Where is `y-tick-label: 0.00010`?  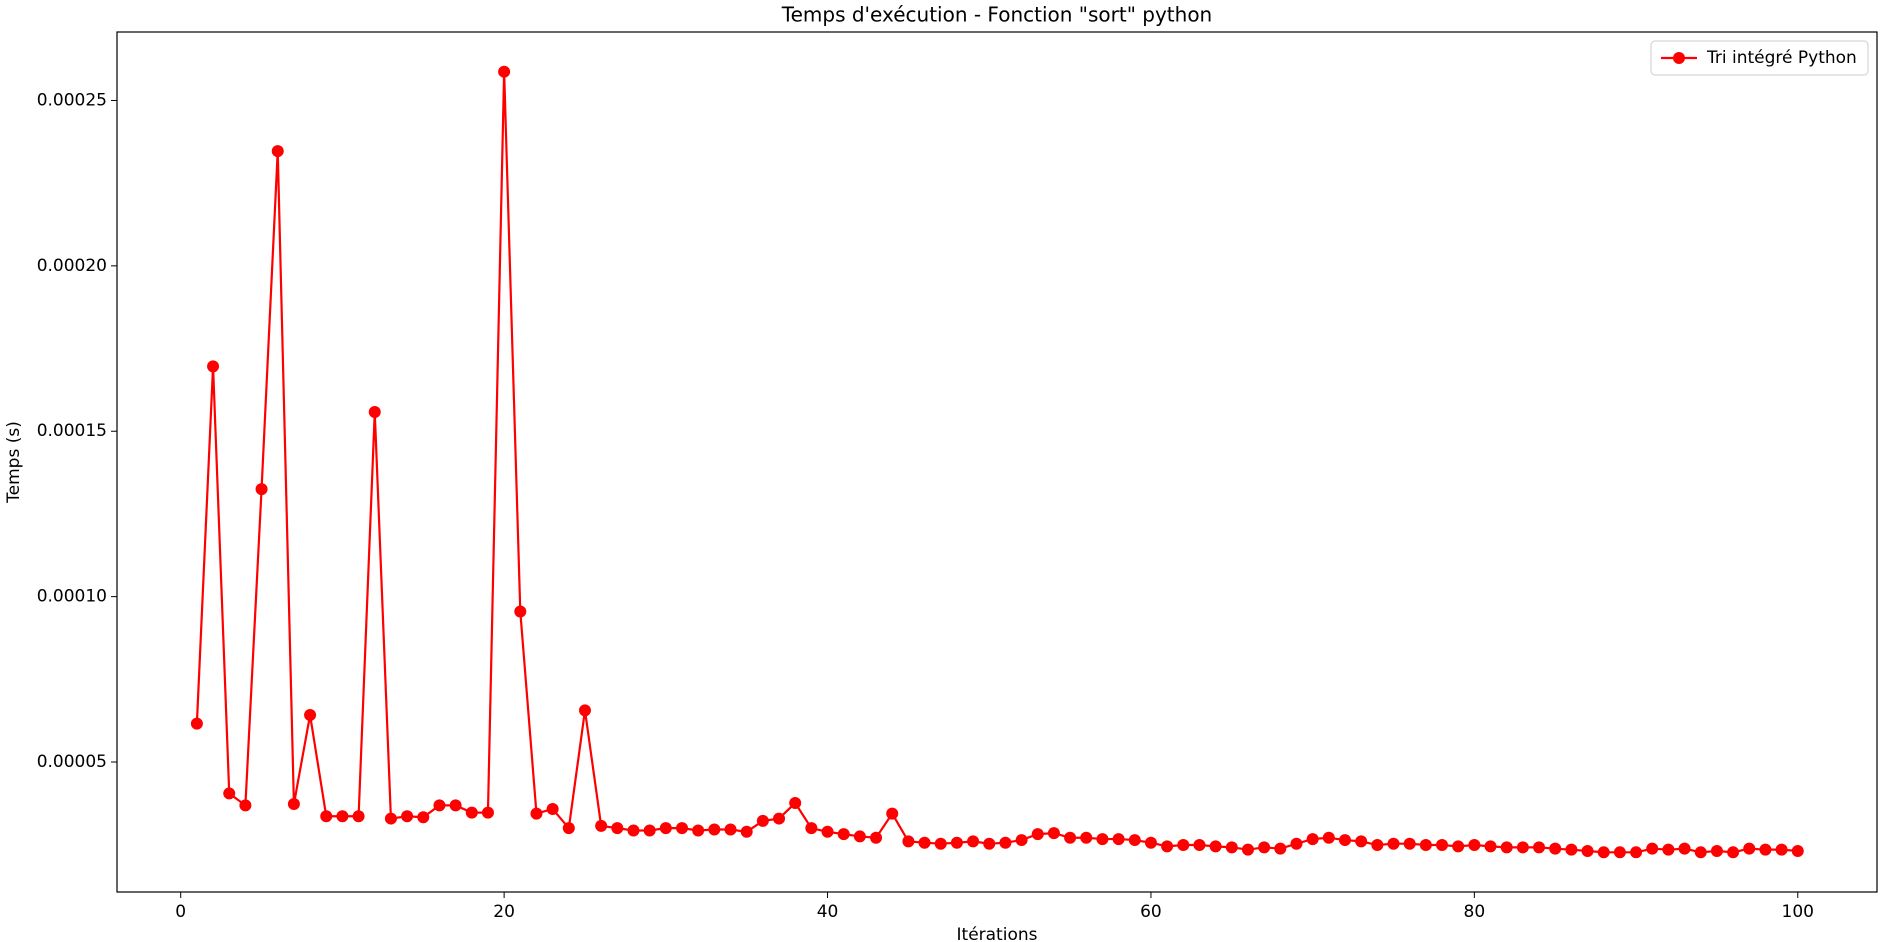
y-tick-label: 0.00010 is located at coordinates (72, 597).